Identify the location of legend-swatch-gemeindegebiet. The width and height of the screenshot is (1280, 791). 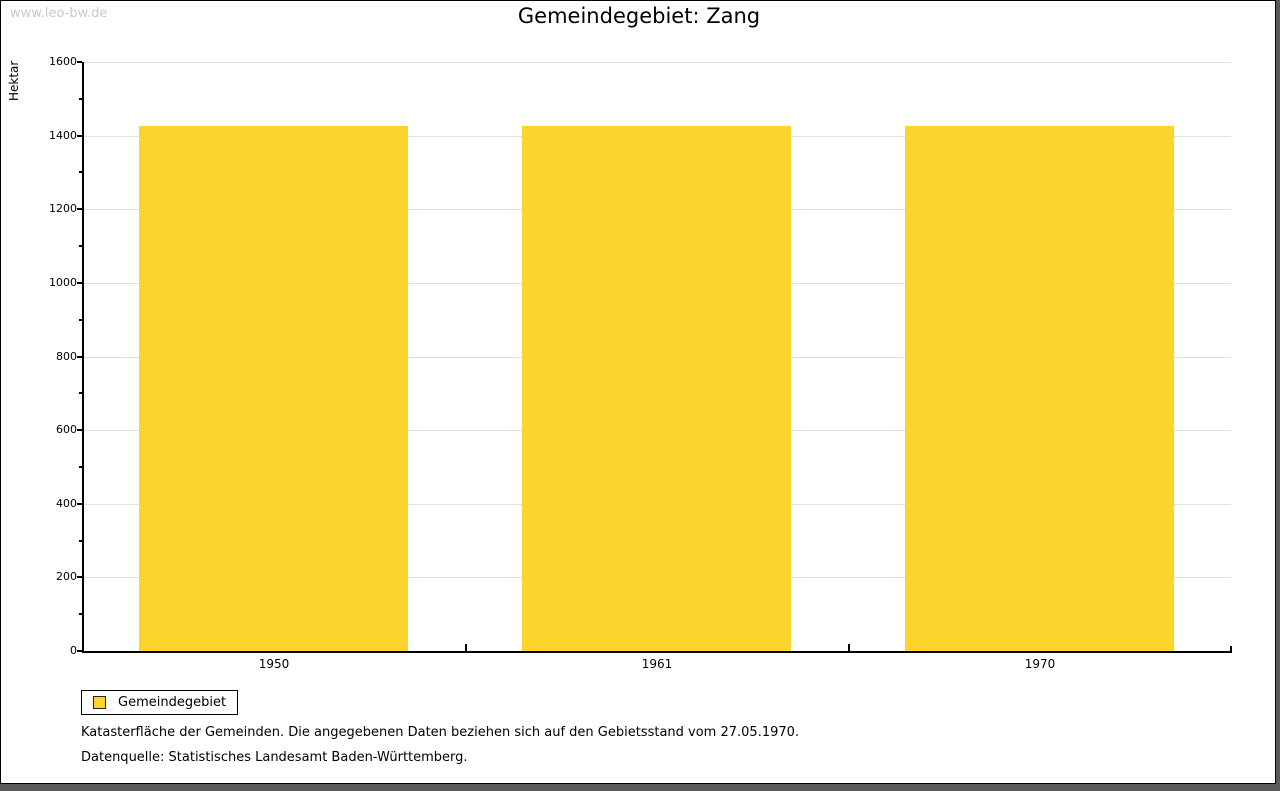
(99, 702).